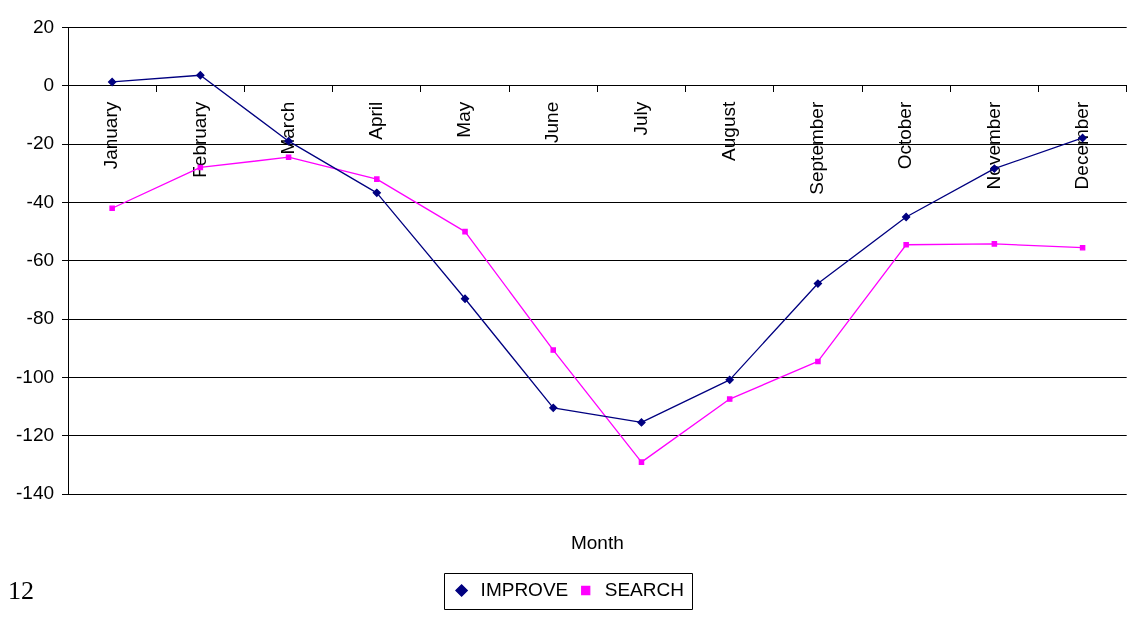 The height and width of the screenshot is (618, 1140). What do you see at coordinates (35, 376) in the screenshot?
I see `y-tick-label: -100` at bounding box center [35, 376].